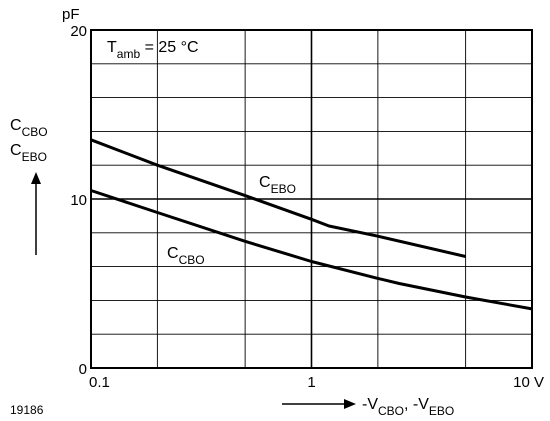 This screenshot has width=550, height=421. What do you see at coordinates (36, 213) in the screenshot?
I see `y-axis-arrow-icon` at bounding box center [36, 213].